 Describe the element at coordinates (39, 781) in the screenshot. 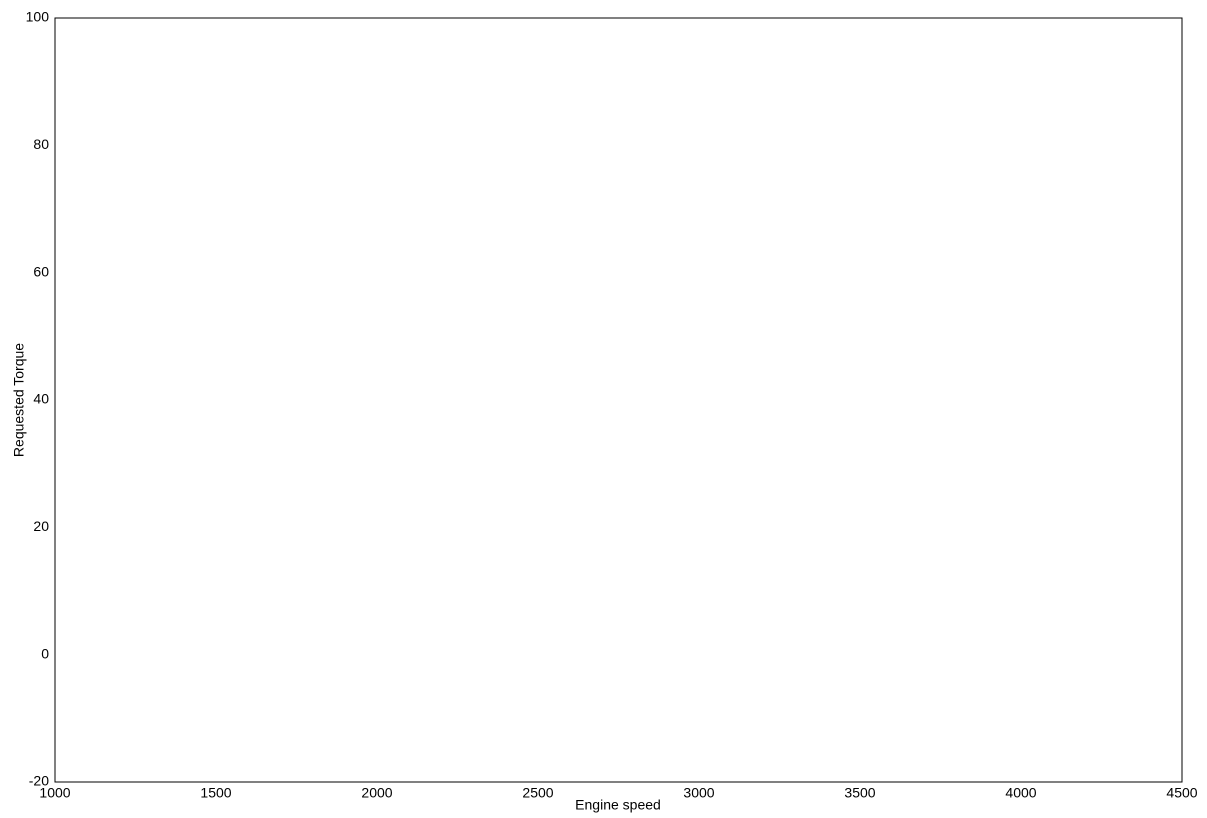

I see `y-tick-label: -20` at that location.